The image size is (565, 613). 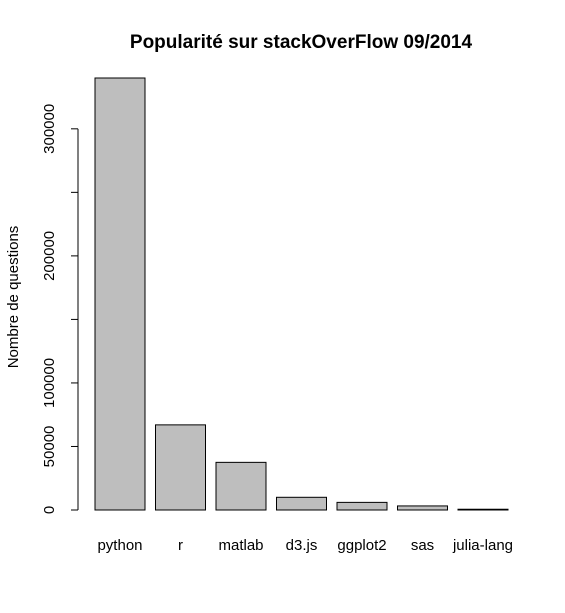 I want to click on bar-julia-lang, so click(x=483, y=509).